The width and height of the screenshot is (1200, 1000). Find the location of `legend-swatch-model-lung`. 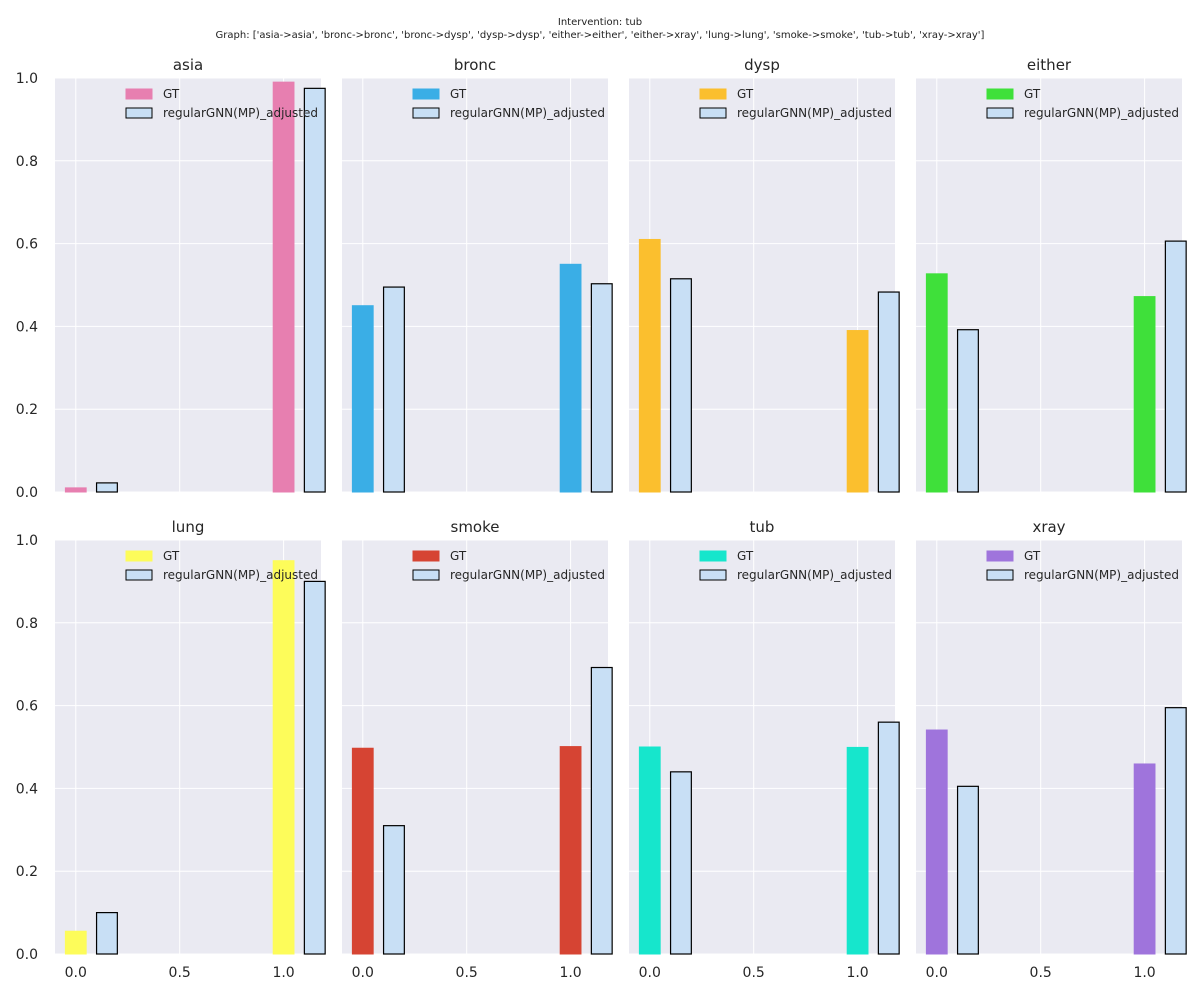

legend-swatch-model-lung is located at coordinates (139, 575).